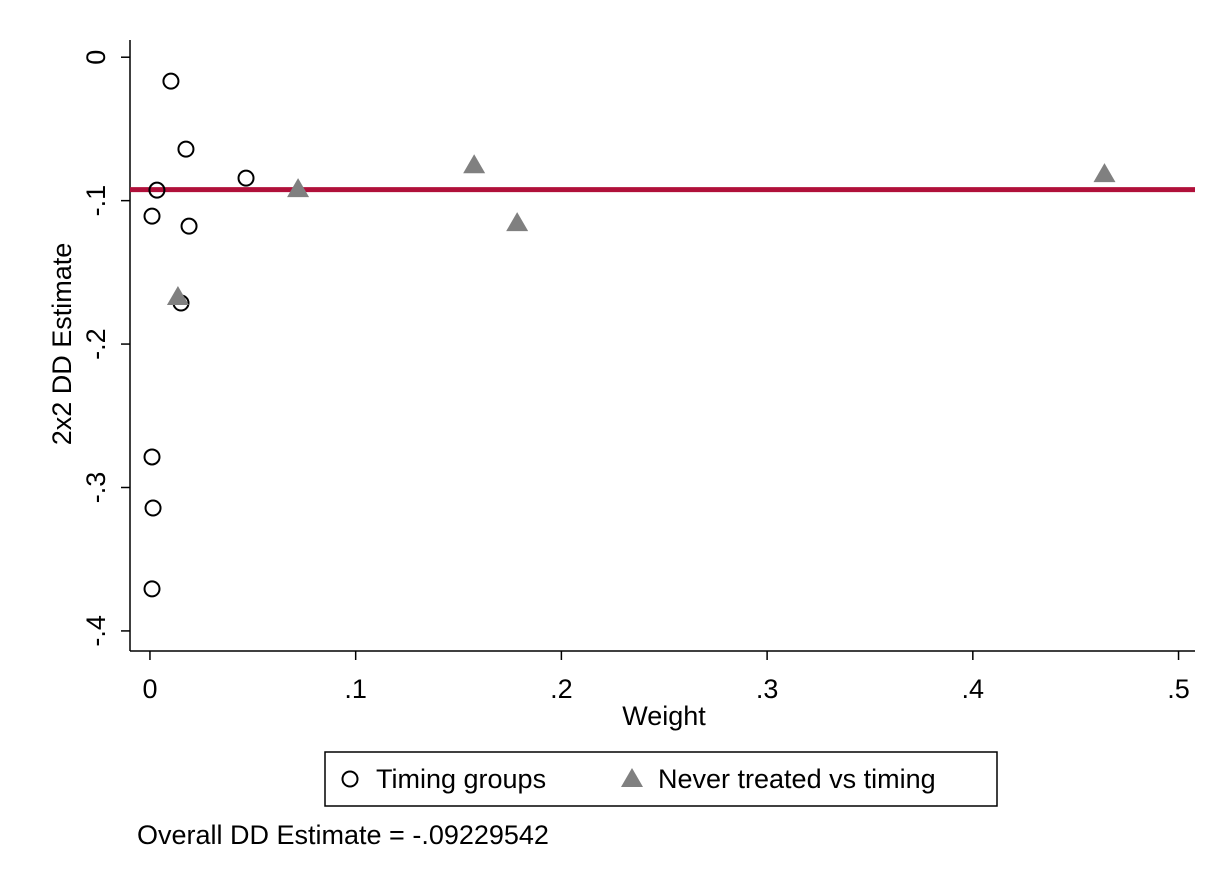 This screenshot has width=1207, height=885. Describe the element at coordinates (461, 779) in the screenshot. I see `legend-label: Timing groups` at that location.